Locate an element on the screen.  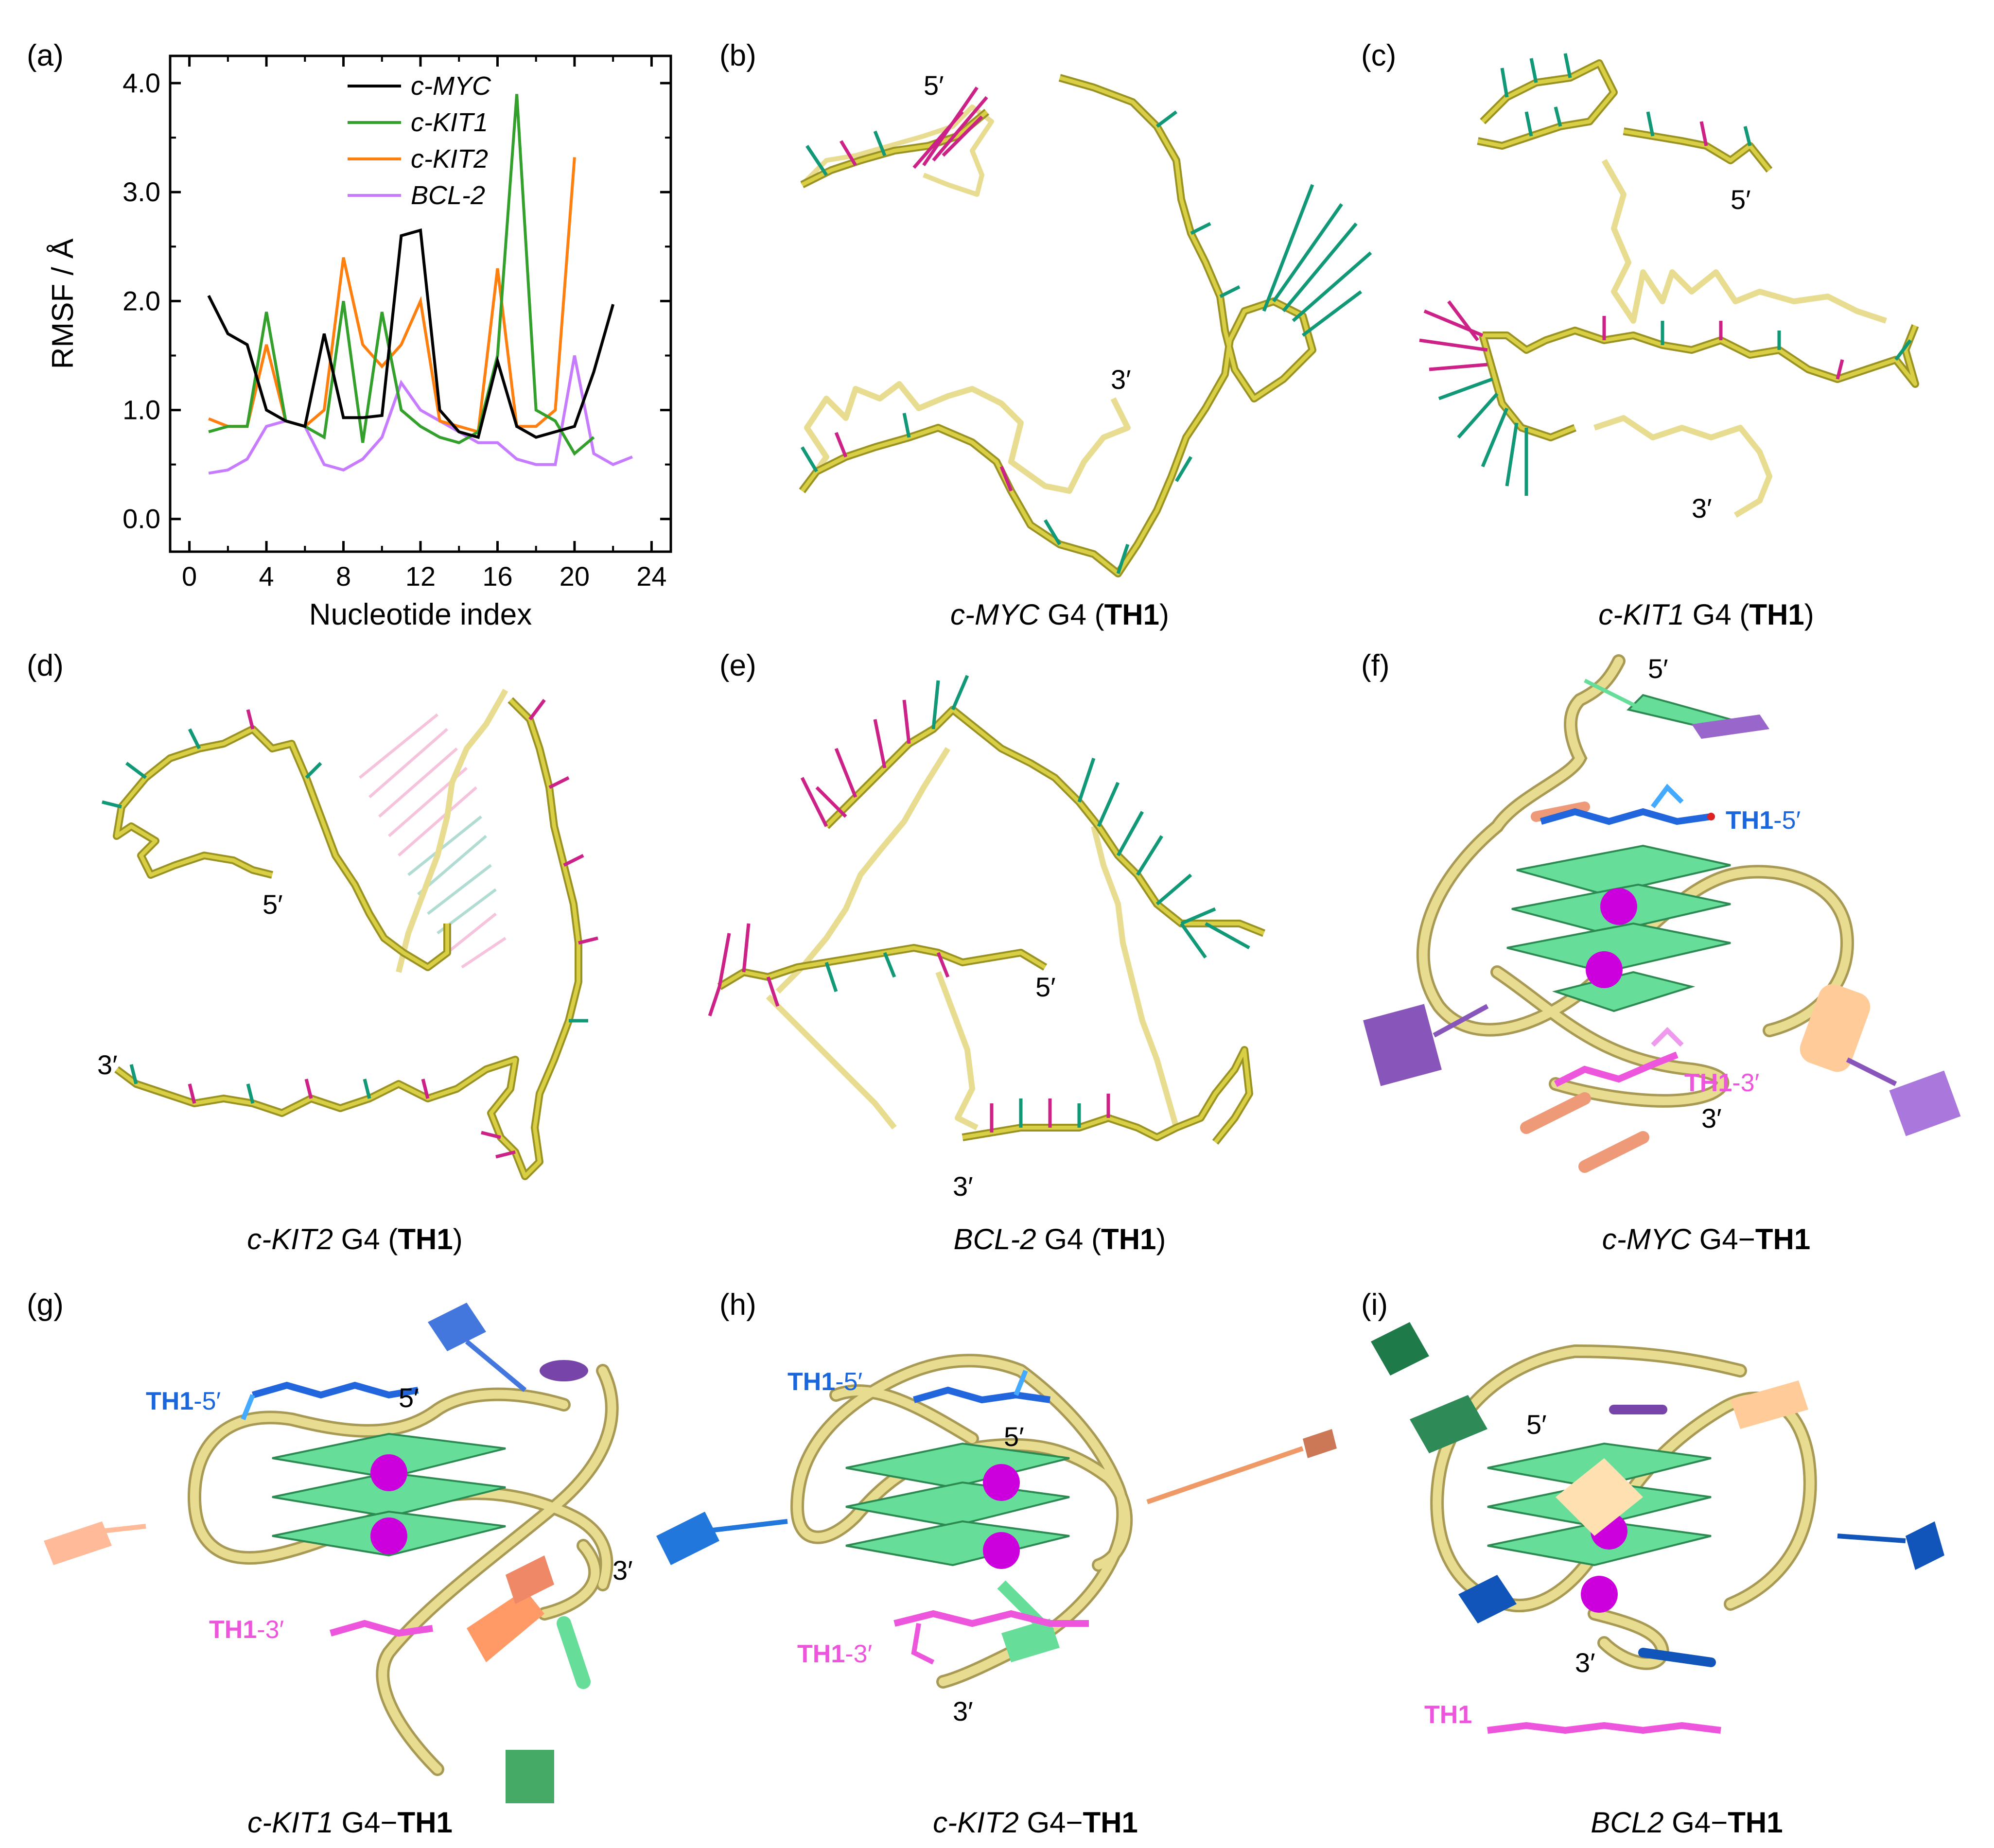
chart-lines is located at coordinates (420, 284).